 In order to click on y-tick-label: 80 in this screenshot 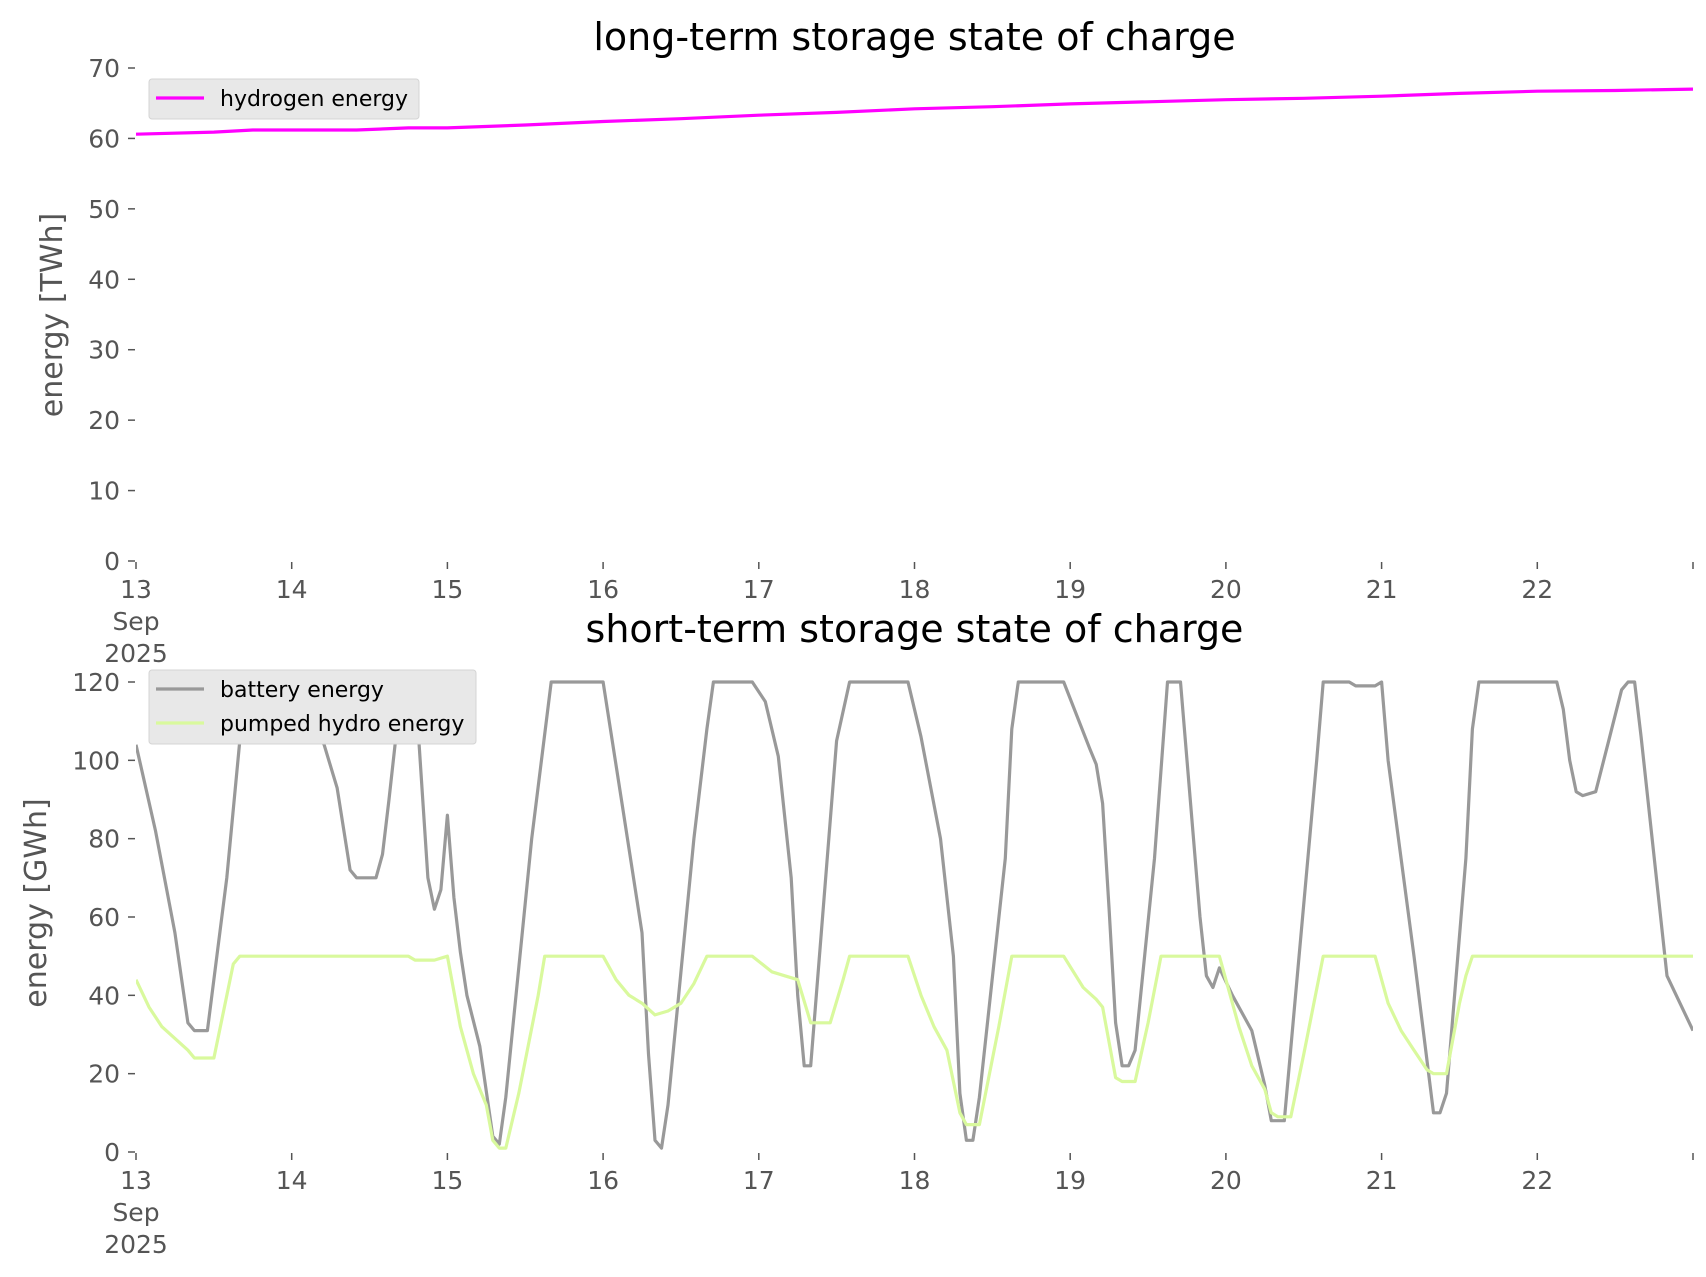, I will do `click(104, 839)`.